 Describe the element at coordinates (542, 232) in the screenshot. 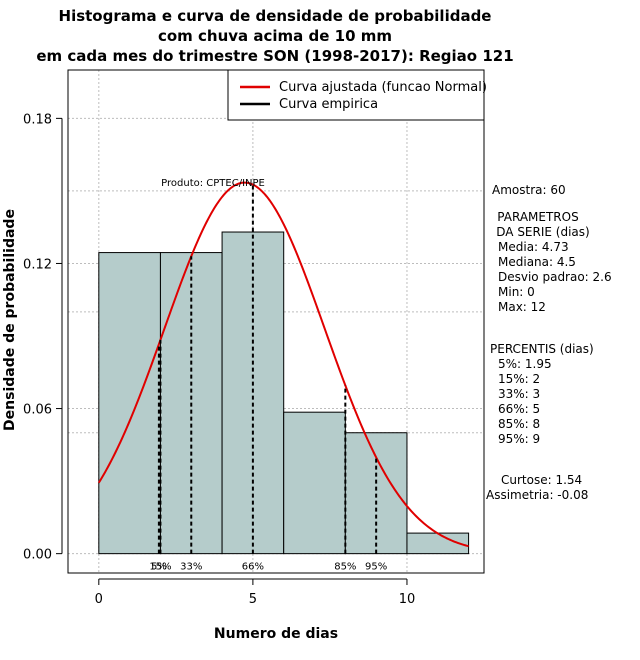

I see `parameters-title-2: DA SERIE (dias)` at that location.